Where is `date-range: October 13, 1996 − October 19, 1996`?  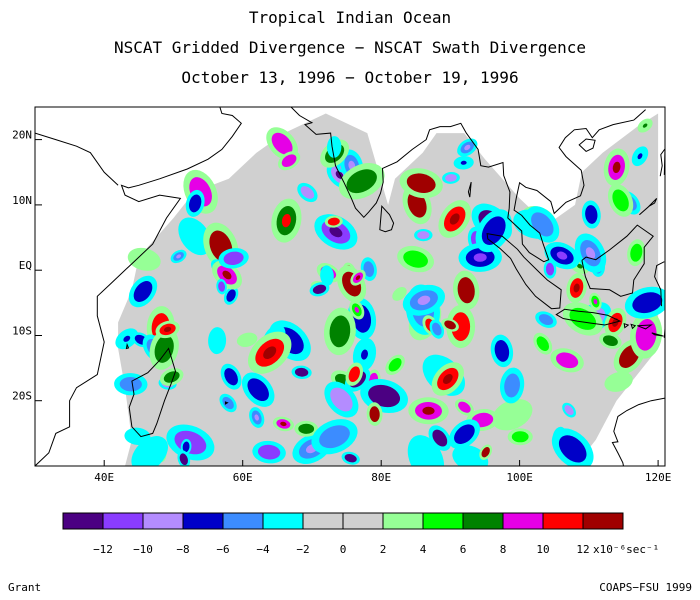 date-range: October 13, 1996 − October 19, 1996 is located at coordinates (350, 77).